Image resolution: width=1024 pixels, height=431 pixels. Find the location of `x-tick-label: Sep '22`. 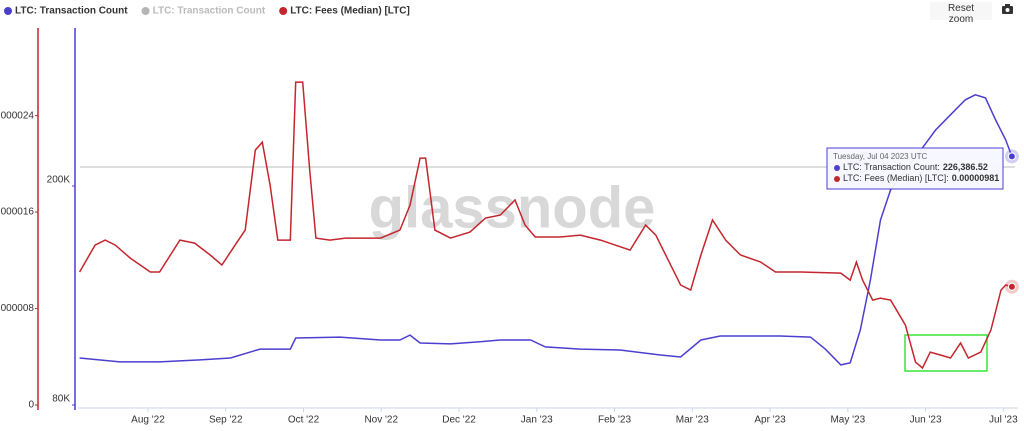

x-tick-label: Sep '22 is located at coordinates (226, 420).